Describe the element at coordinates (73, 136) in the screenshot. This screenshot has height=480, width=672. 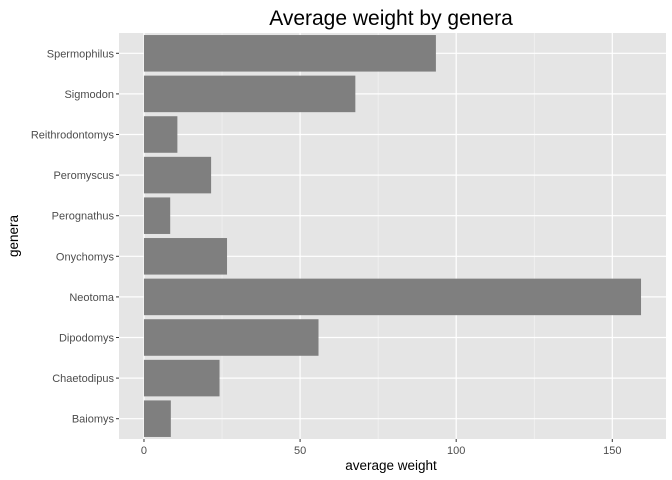
I see `y-tick-label: Reithrodontomys` at that location.